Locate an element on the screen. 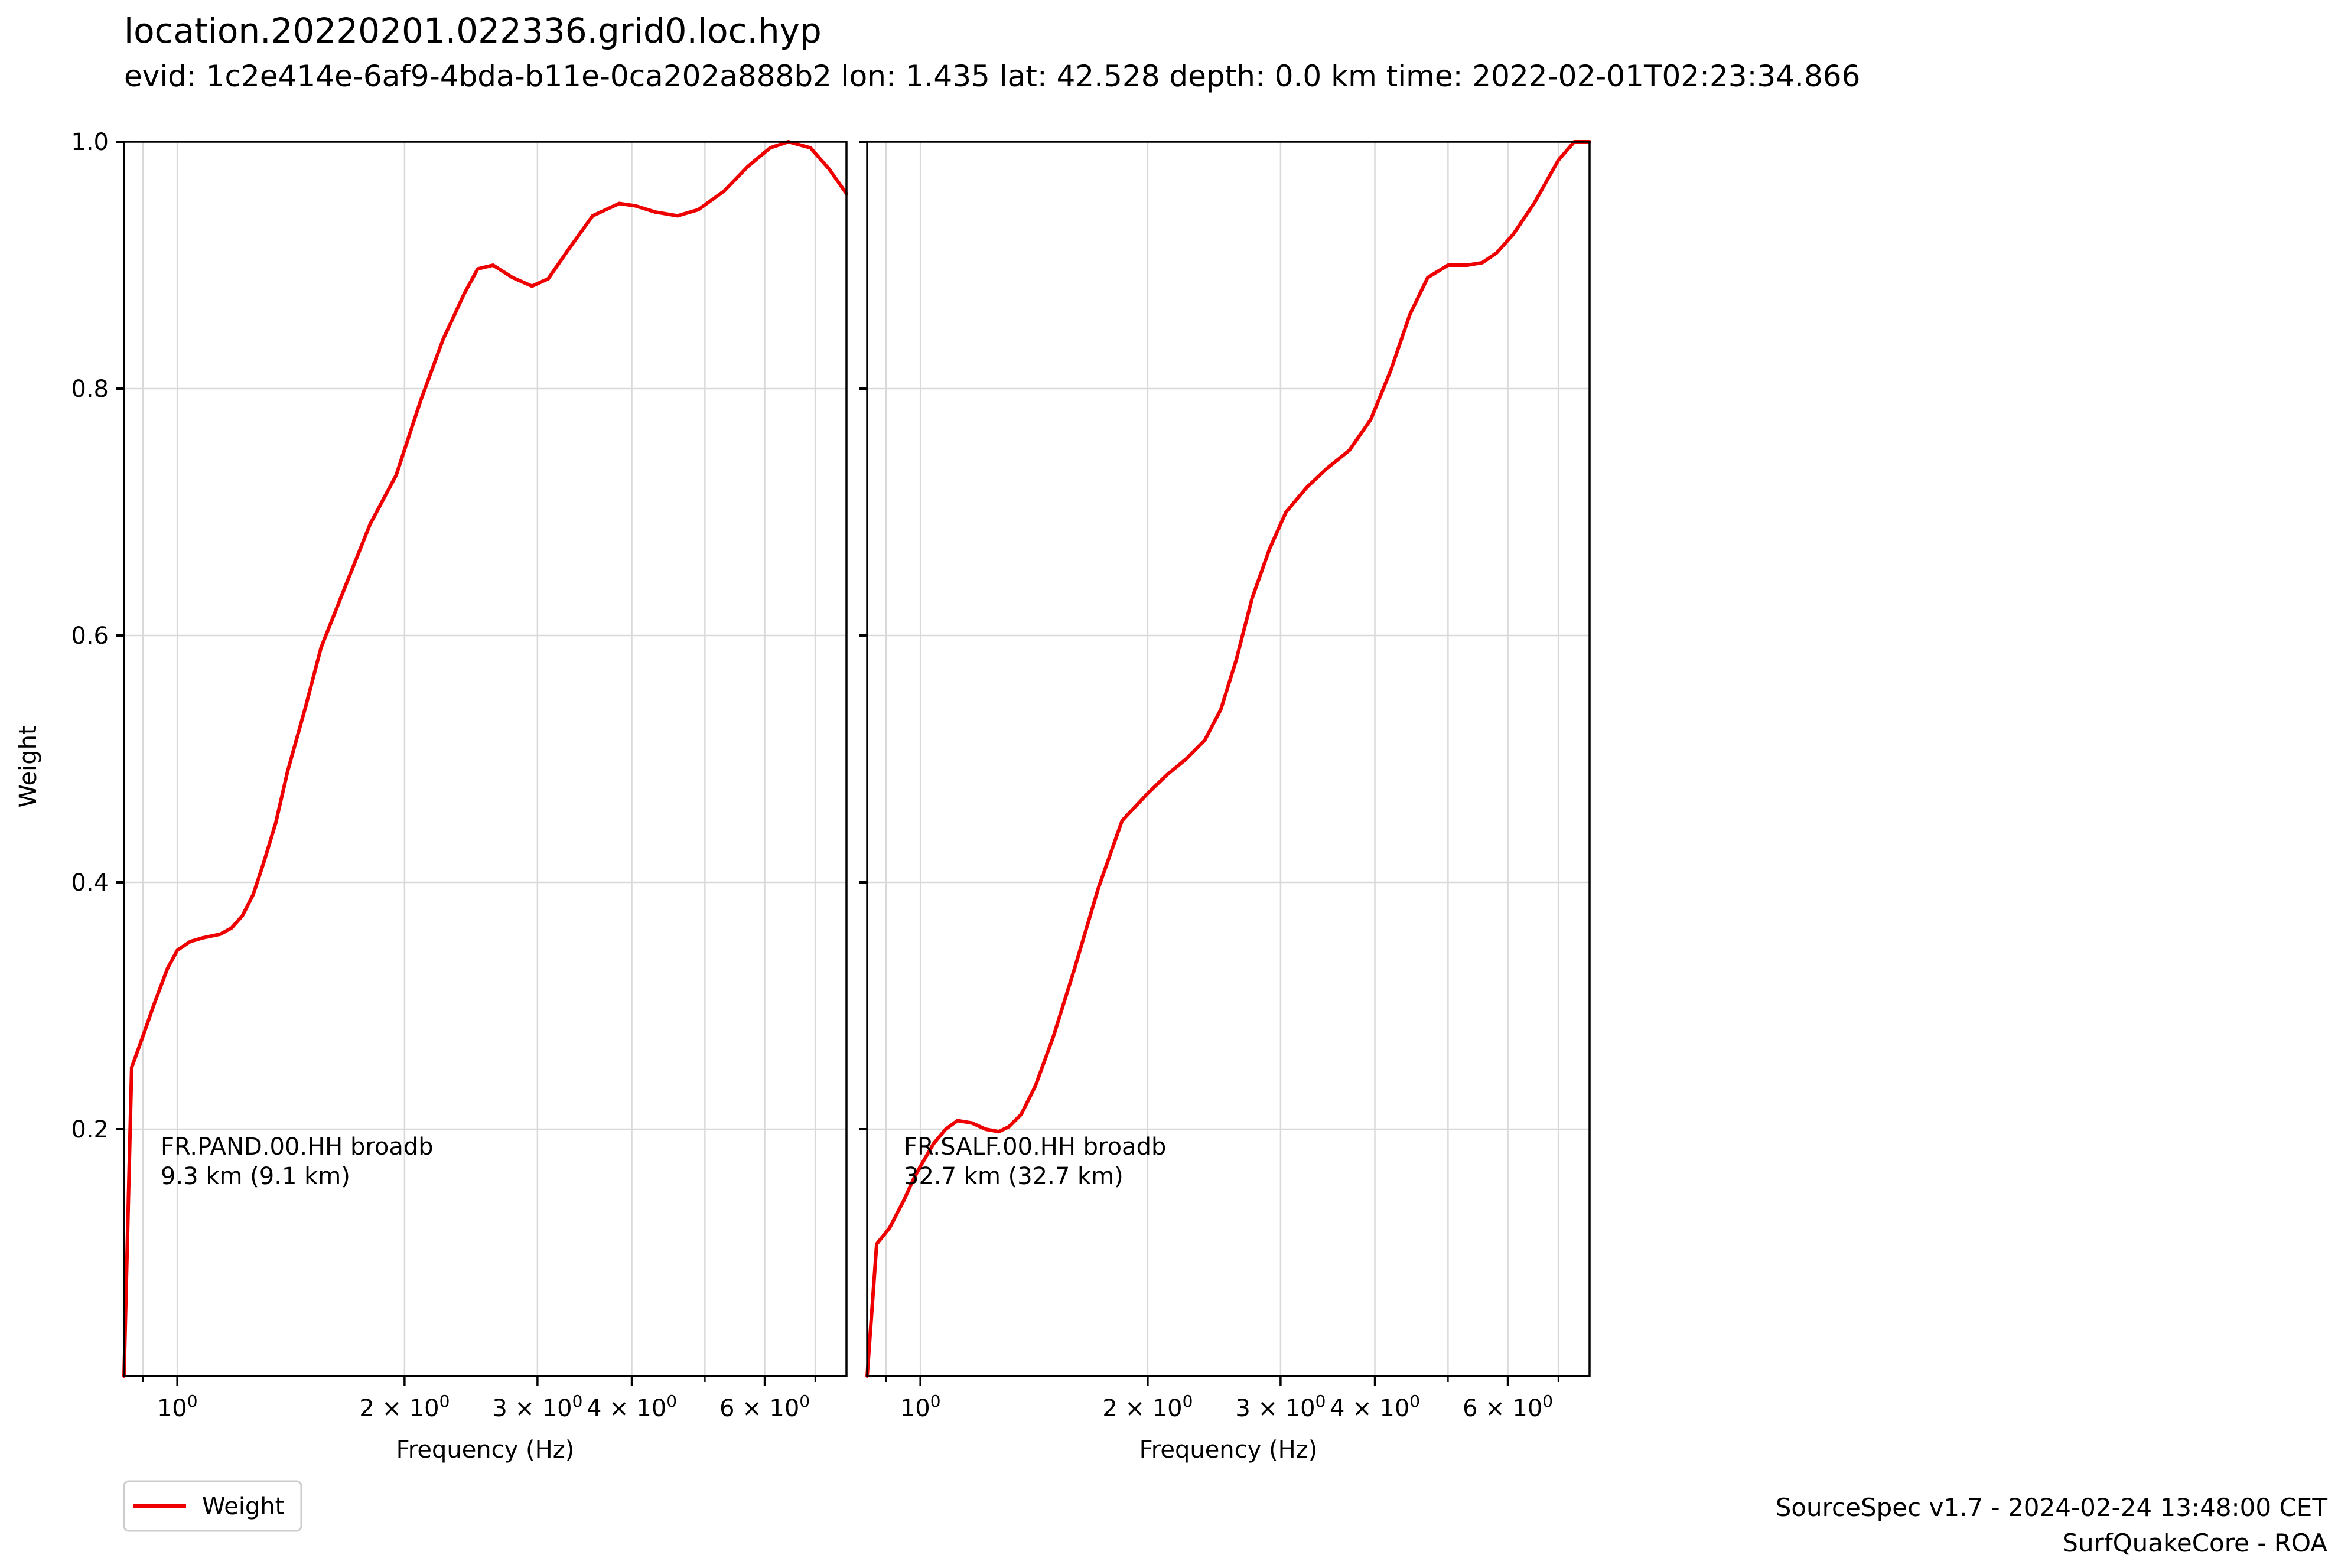  y-tick-label: 0.4 is located at coordinates (90, 883).